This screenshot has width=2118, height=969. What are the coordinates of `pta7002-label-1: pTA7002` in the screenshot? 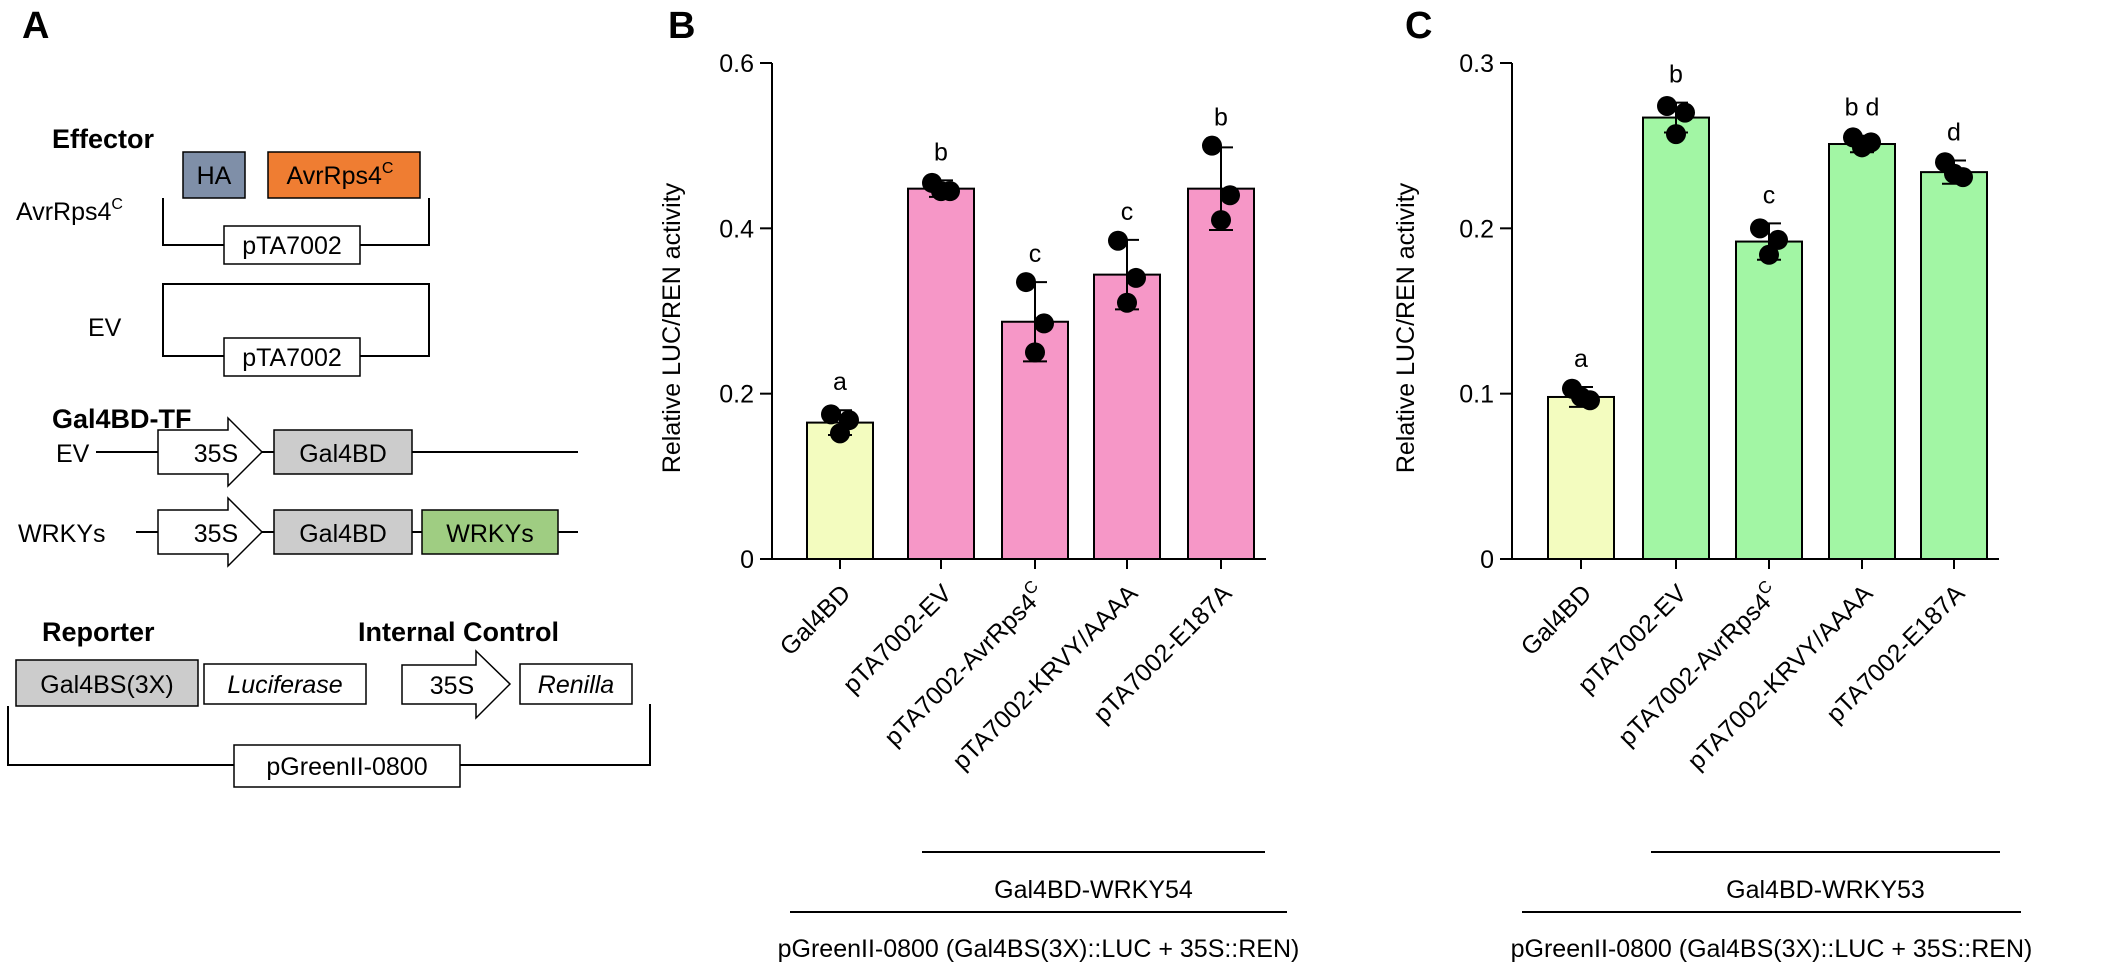 It's located at (292, 246).